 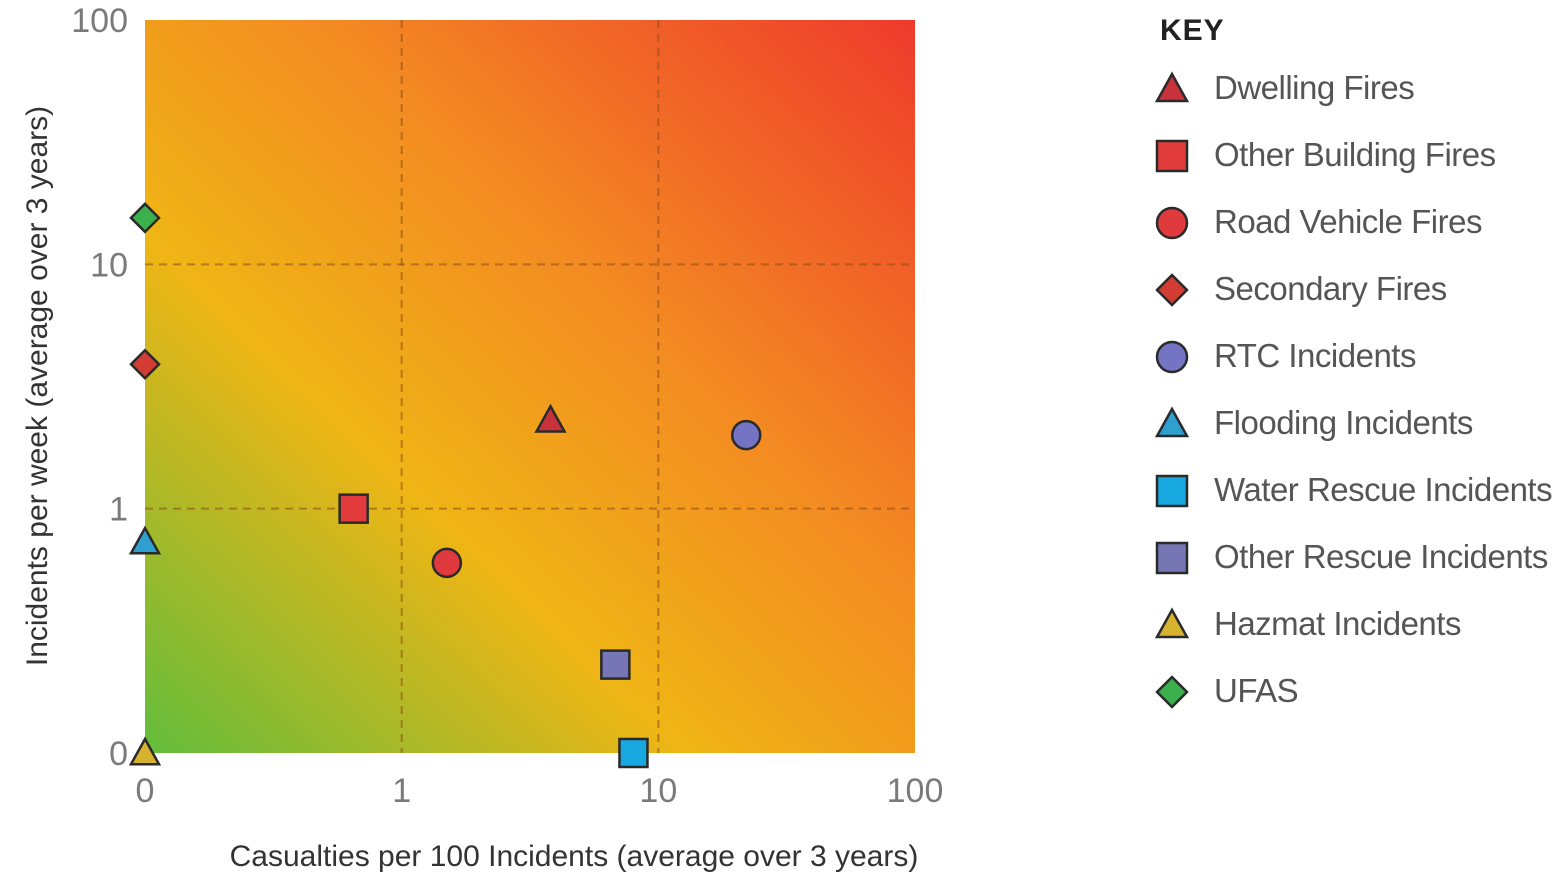 What do you see at coordinates (401, 791) in the screenshot?
I see `x-tick-label: 1` at bounding box center [401, 791].